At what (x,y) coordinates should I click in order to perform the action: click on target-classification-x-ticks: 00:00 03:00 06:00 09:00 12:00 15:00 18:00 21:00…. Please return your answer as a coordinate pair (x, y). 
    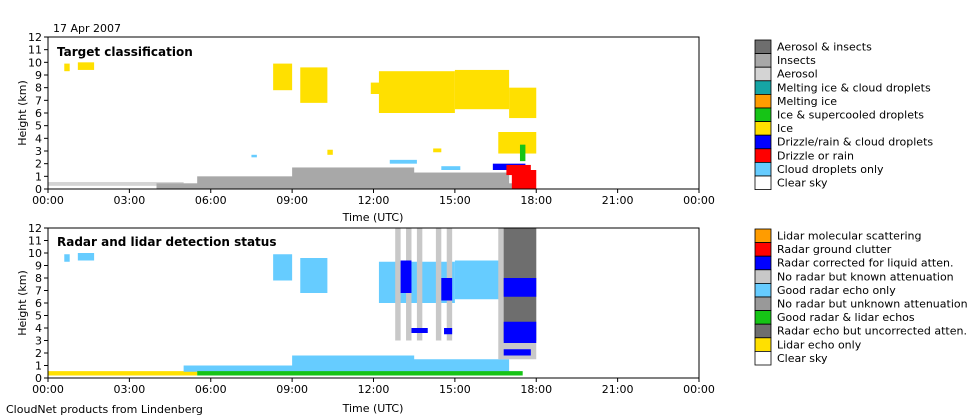
    Looking at the image, I should click on (373, 198).